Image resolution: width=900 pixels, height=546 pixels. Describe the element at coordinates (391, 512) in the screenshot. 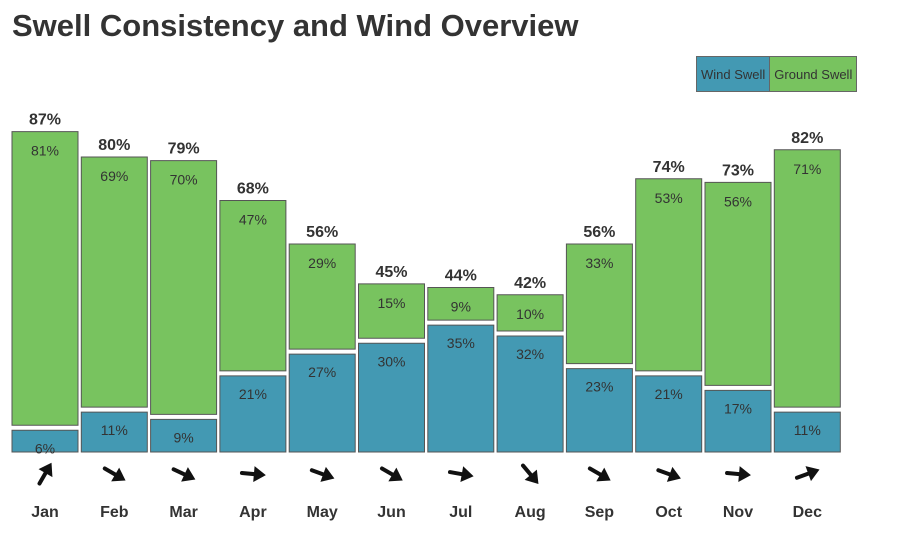

I see `month-label: Jun` at that location.